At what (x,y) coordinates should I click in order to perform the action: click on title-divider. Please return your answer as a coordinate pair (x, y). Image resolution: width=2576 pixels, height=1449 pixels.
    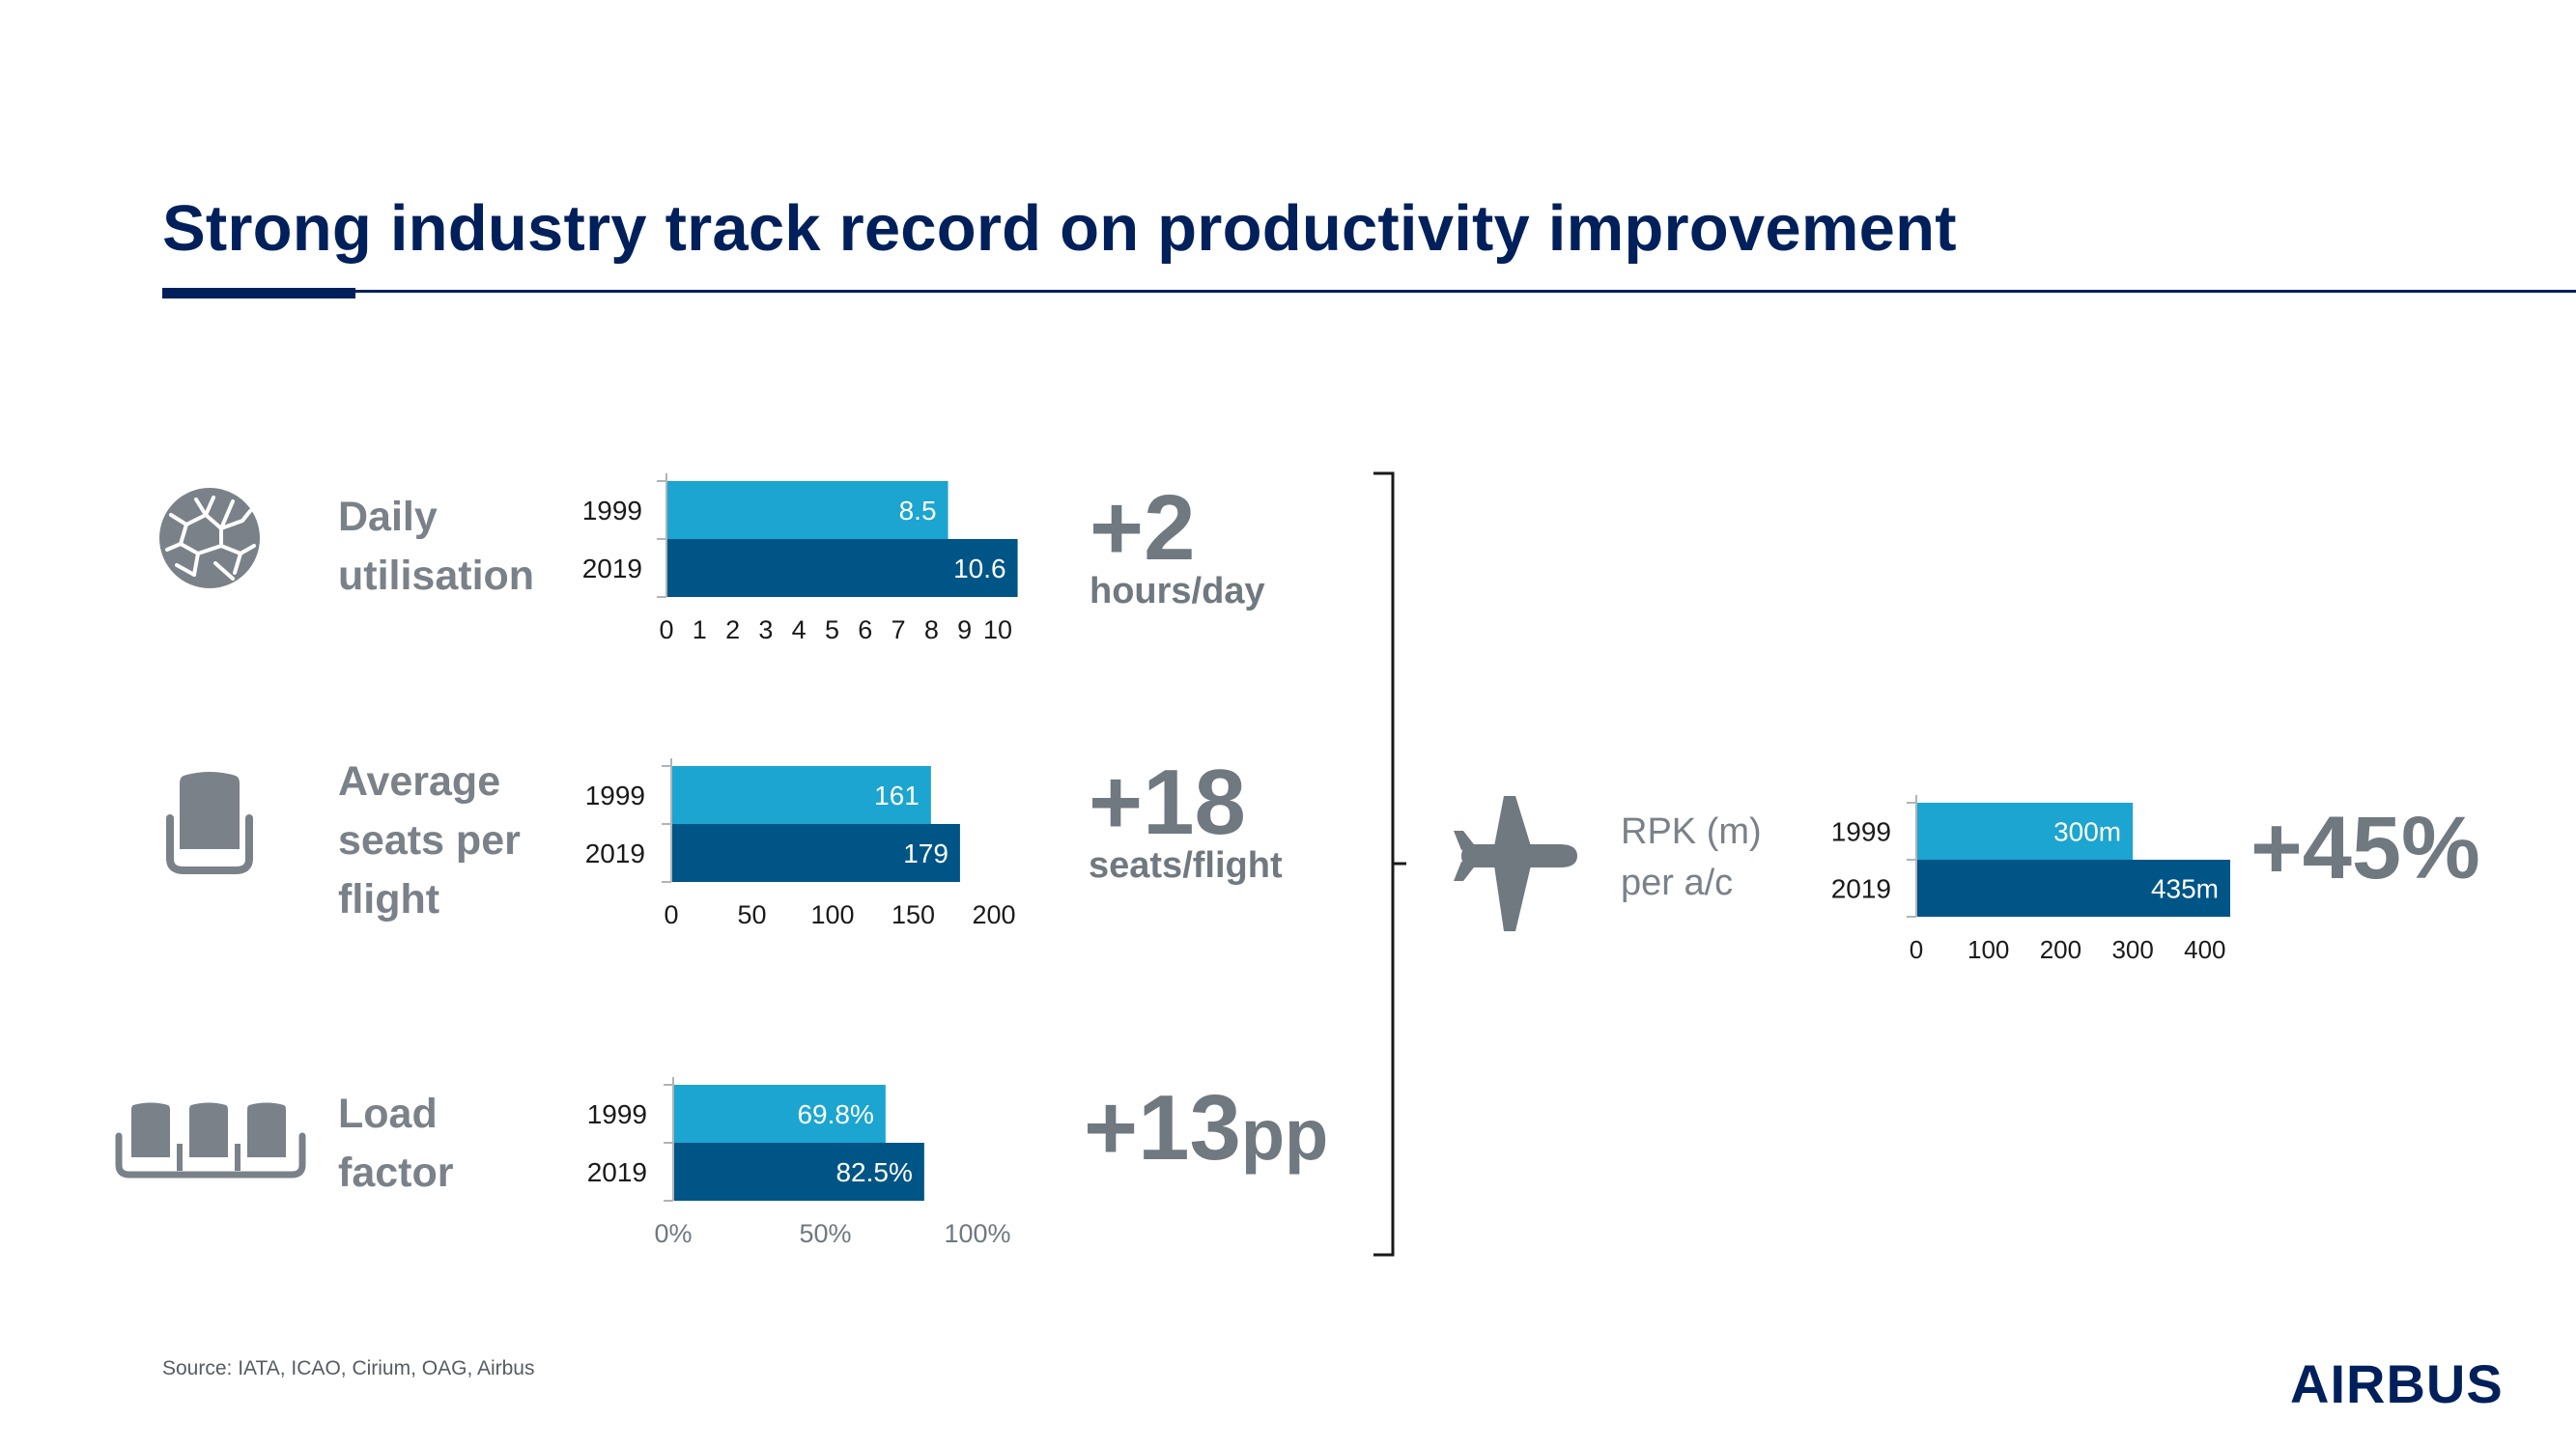
    Looking at the image, I should click on (1369, 291).